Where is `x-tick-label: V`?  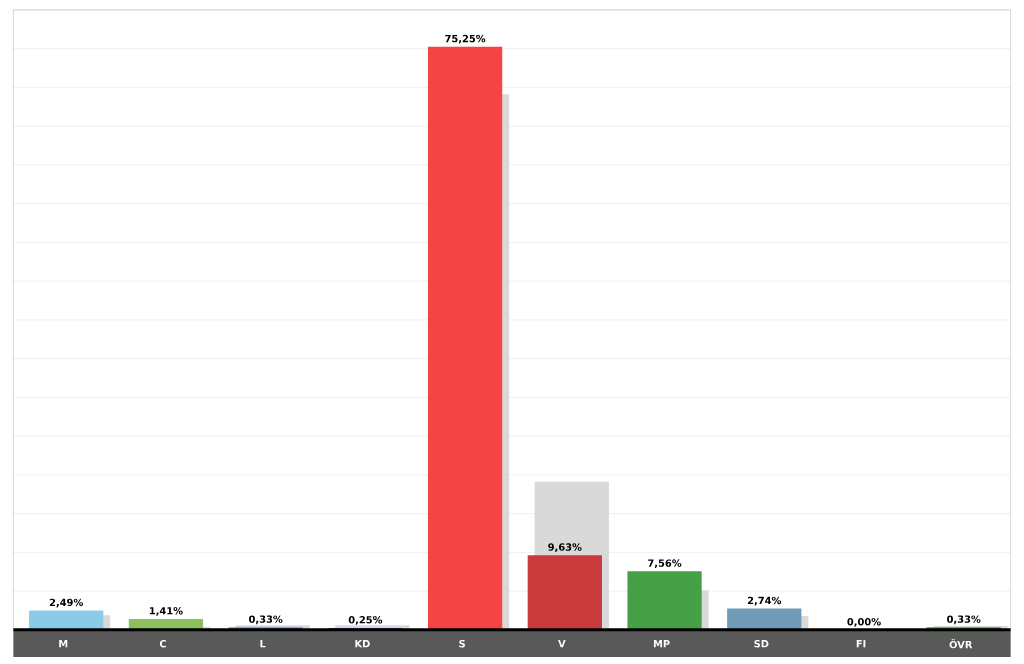
x-tick-label: V is located at coordinates (562, 644).